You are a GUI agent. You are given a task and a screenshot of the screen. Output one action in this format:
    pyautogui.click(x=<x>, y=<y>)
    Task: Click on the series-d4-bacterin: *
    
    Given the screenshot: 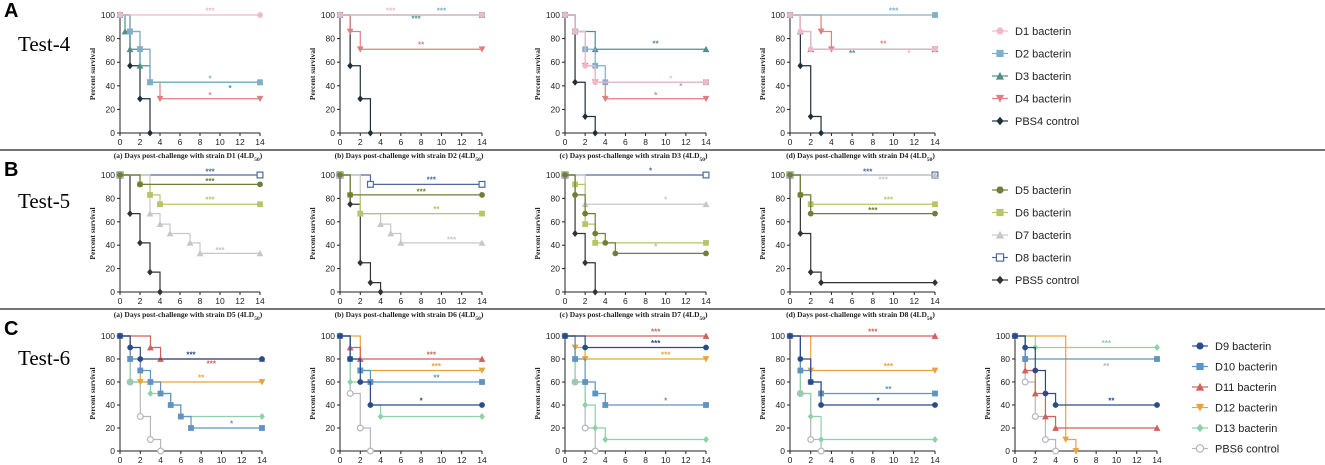 What is the action you would take?
    pyautogui.click(x=635, y=57)
    